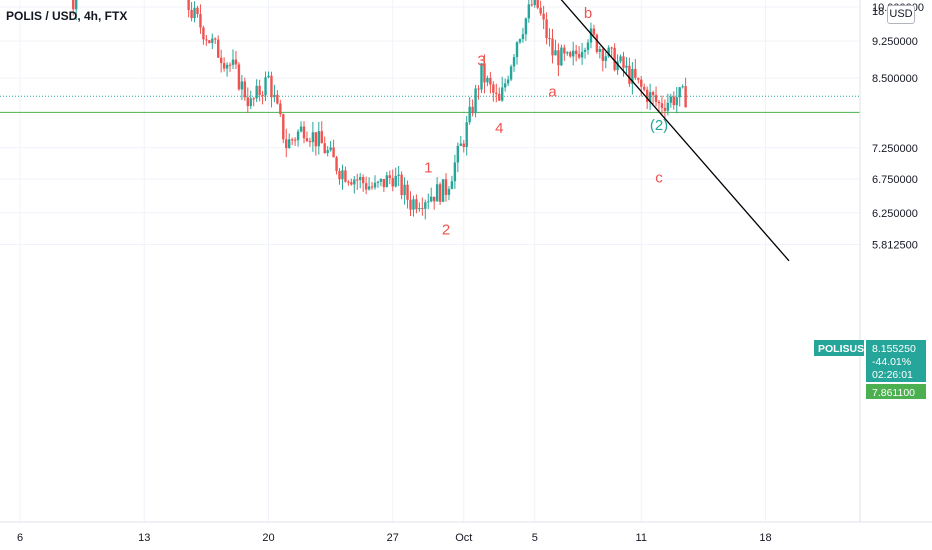 The height and width of the screenshot is (550, 932). Describe the element at coordinates (446, 229) in the screenshot. I see `wave-label: 2` at that location.